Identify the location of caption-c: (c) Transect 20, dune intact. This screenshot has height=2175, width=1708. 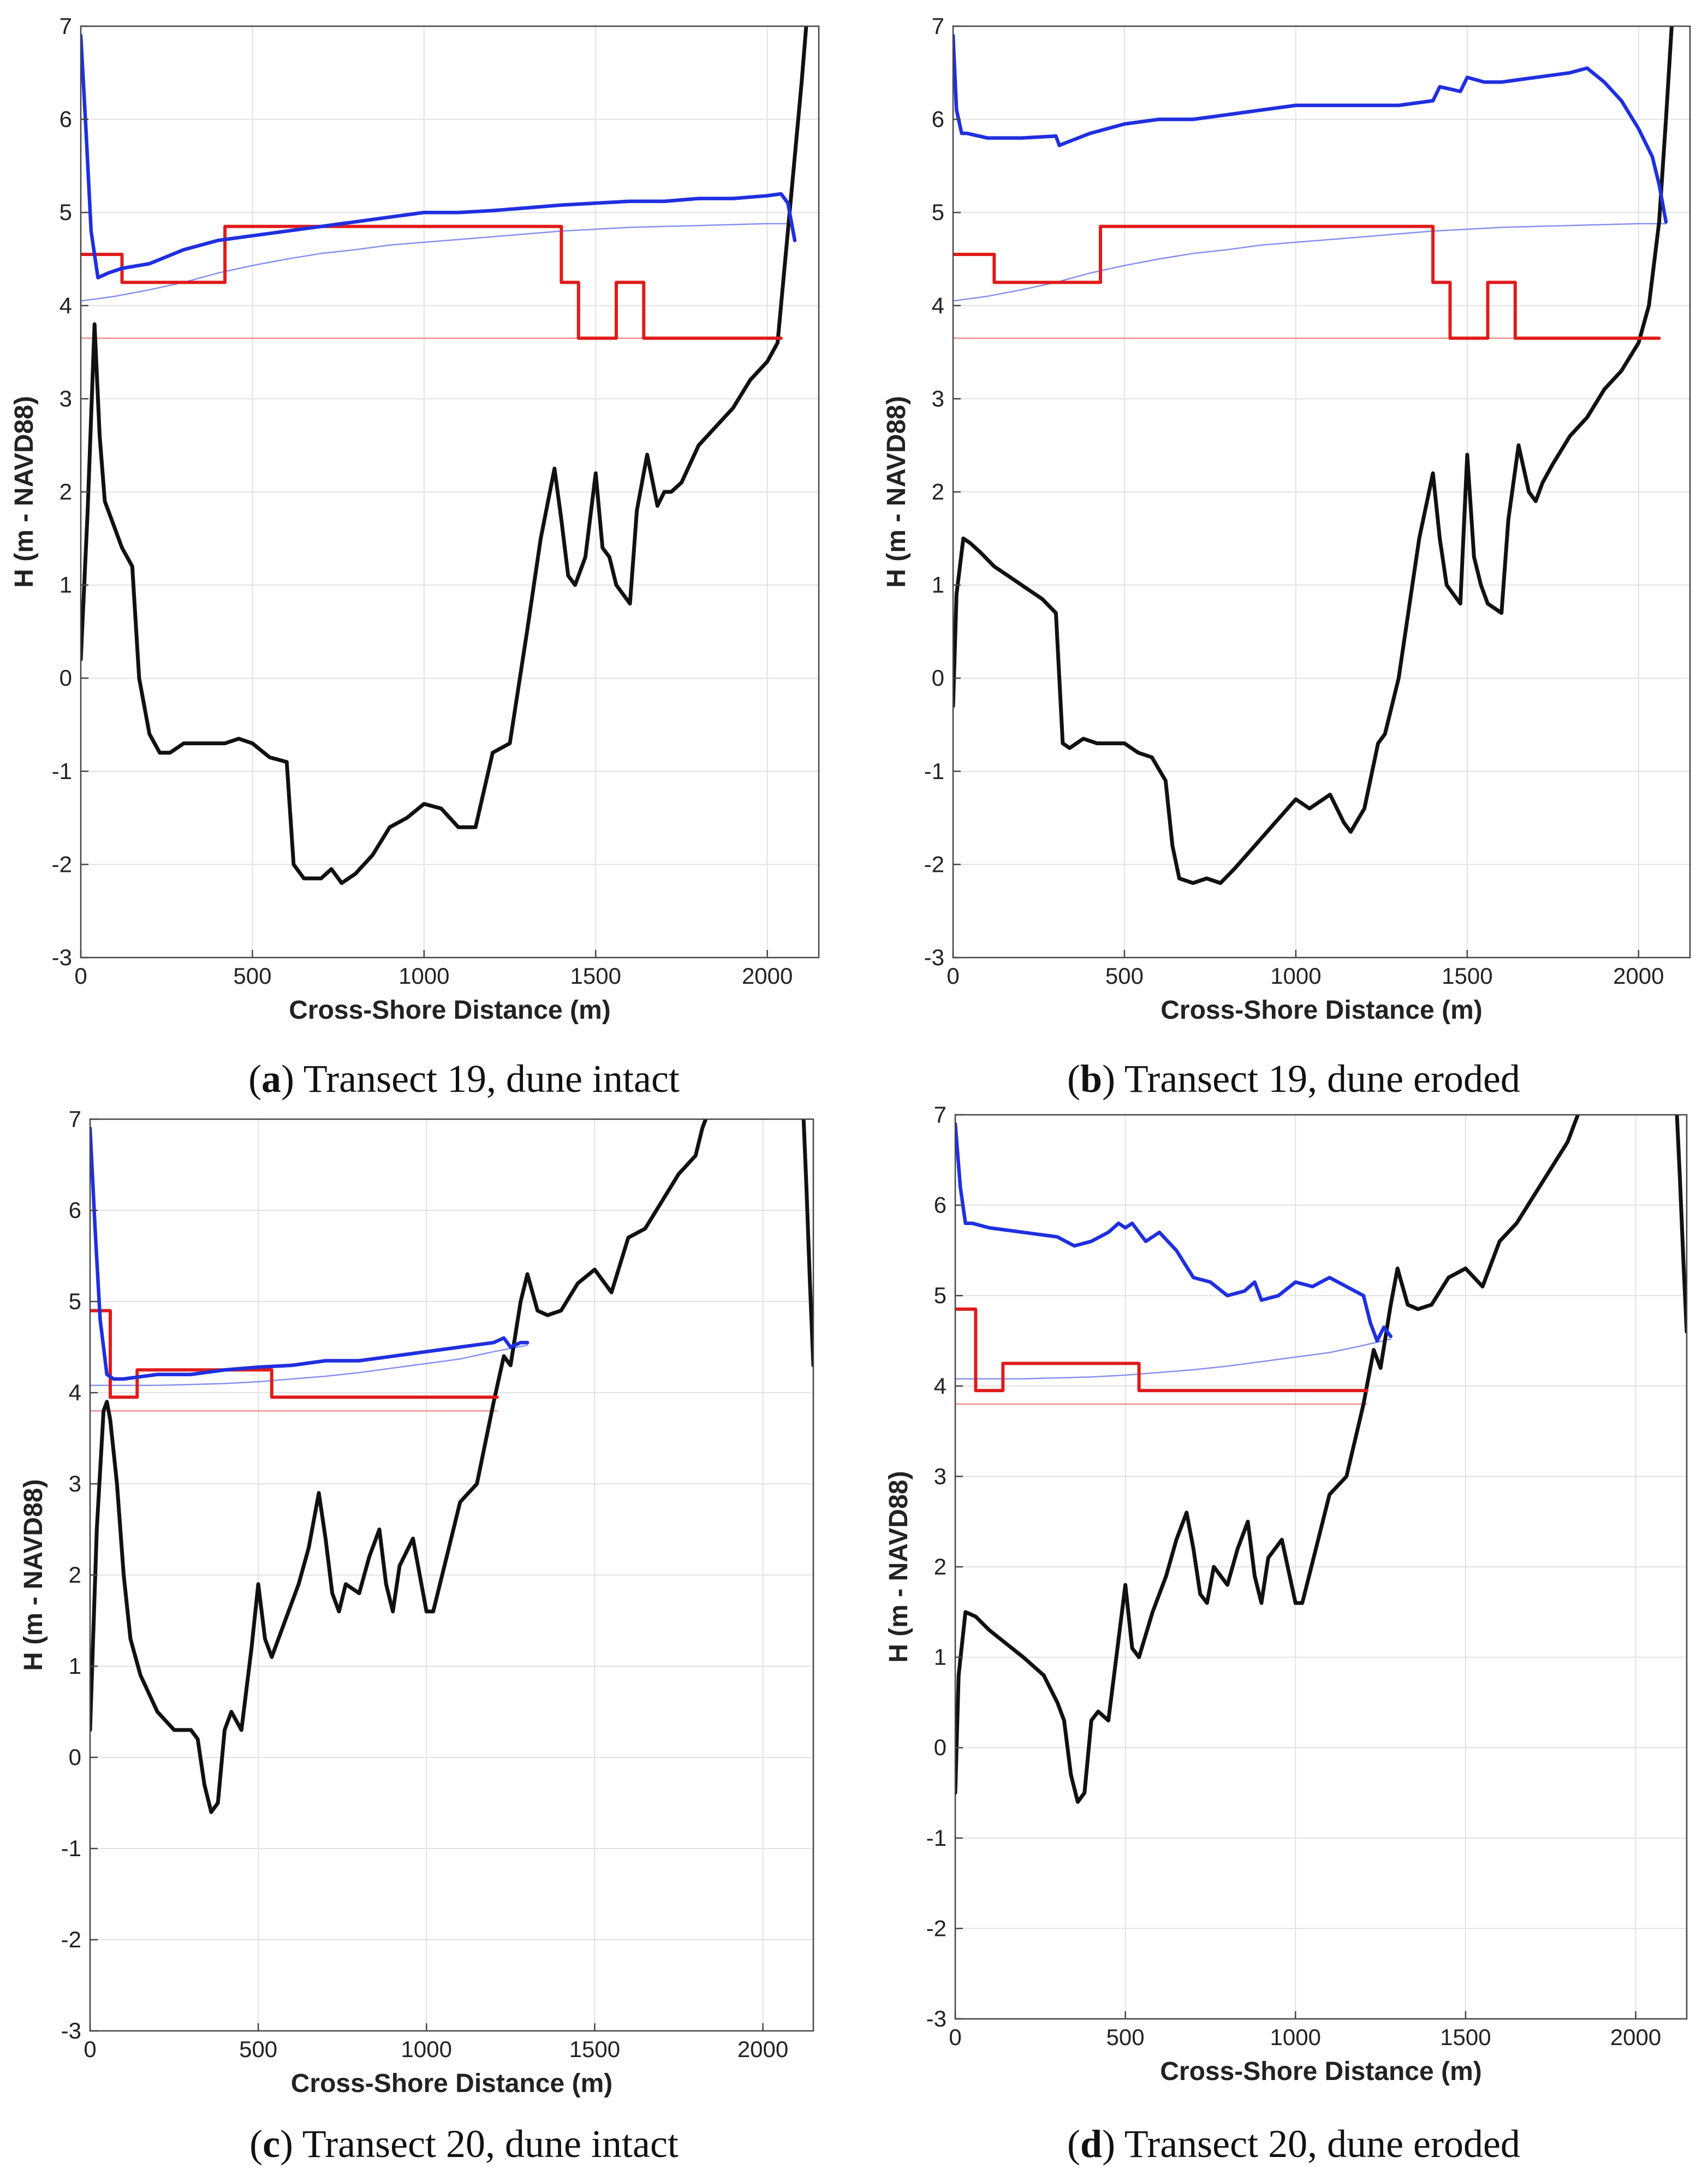
(464, 2144).